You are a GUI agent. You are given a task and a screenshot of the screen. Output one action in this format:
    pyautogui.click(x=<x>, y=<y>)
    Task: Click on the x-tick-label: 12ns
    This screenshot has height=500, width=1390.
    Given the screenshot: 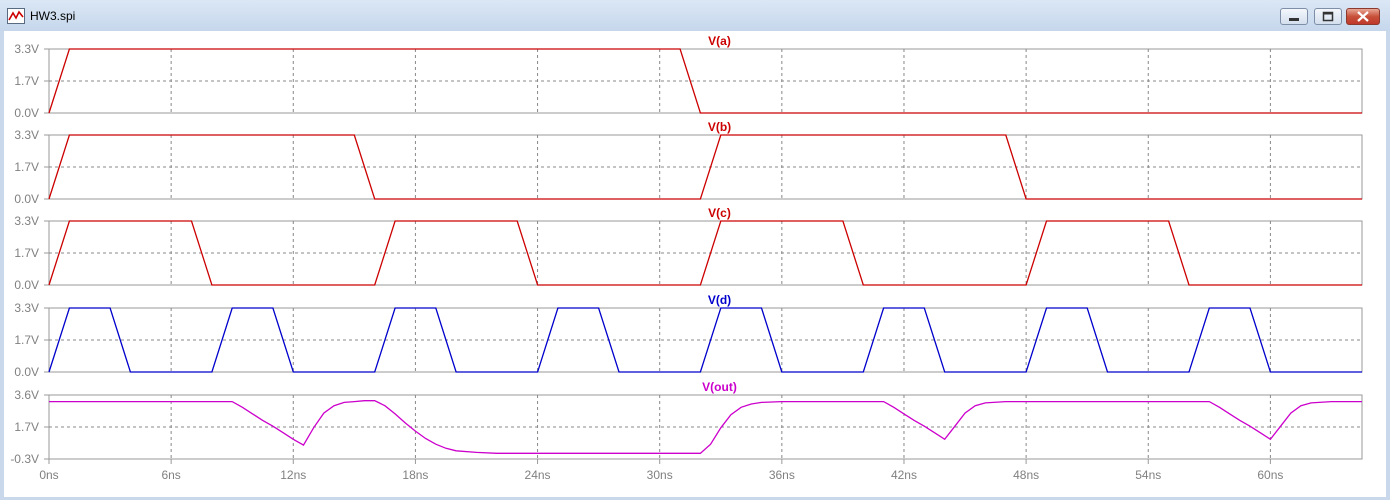 What is the action you would take?
    pyautogui.click(x=293, y=475)
    